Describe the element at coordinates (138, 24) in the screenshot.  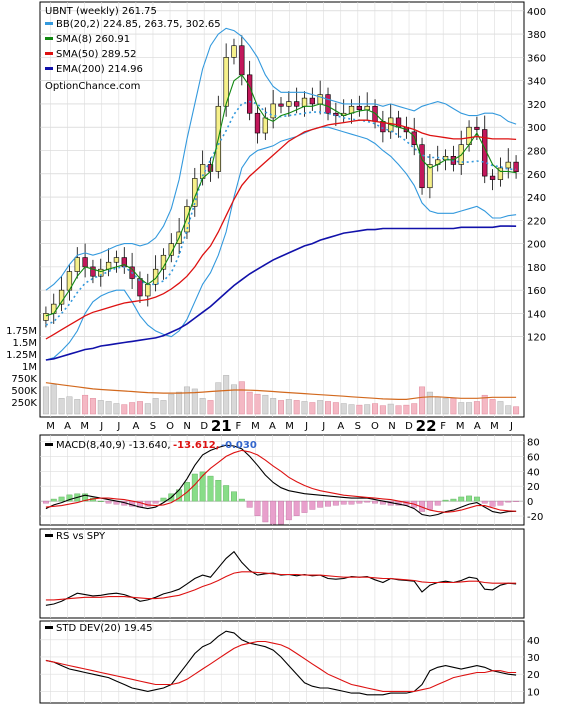
I see `bb-legend-label: BB(20,2) 224.85, 263.75, 302.65` at that location.